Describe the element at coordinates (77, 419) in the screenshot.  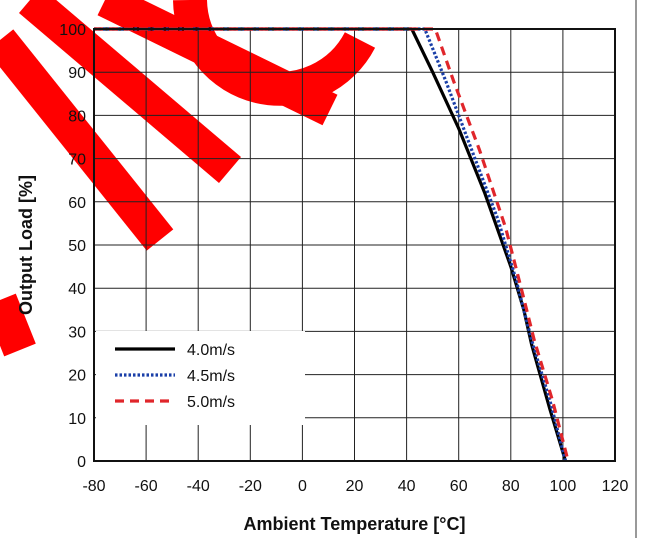
I see `y-tick-label: 10` at that location.